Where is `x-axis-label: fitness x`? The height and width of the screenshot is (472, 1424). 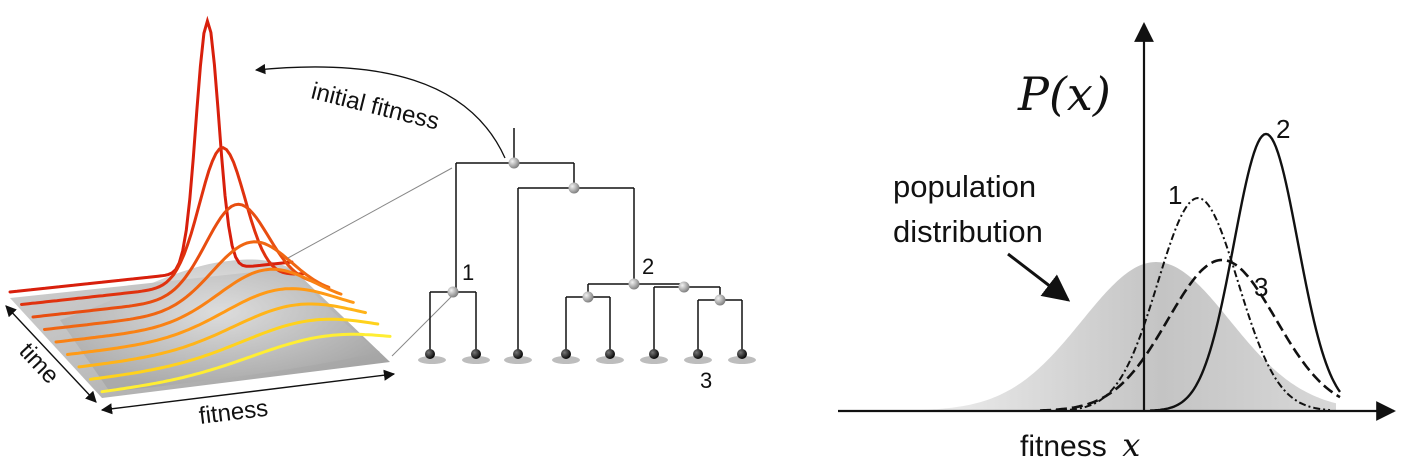 x-axis-label: fitness x is located at coordinates (1080, 445).